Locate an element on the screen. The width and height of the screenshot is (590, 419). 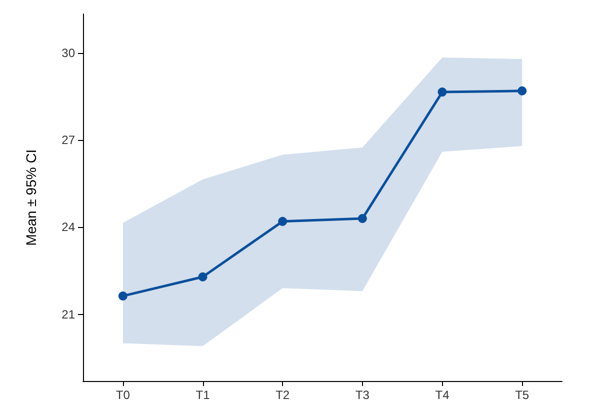
x-tick-label: T4 is located at coordinates (442, 395).